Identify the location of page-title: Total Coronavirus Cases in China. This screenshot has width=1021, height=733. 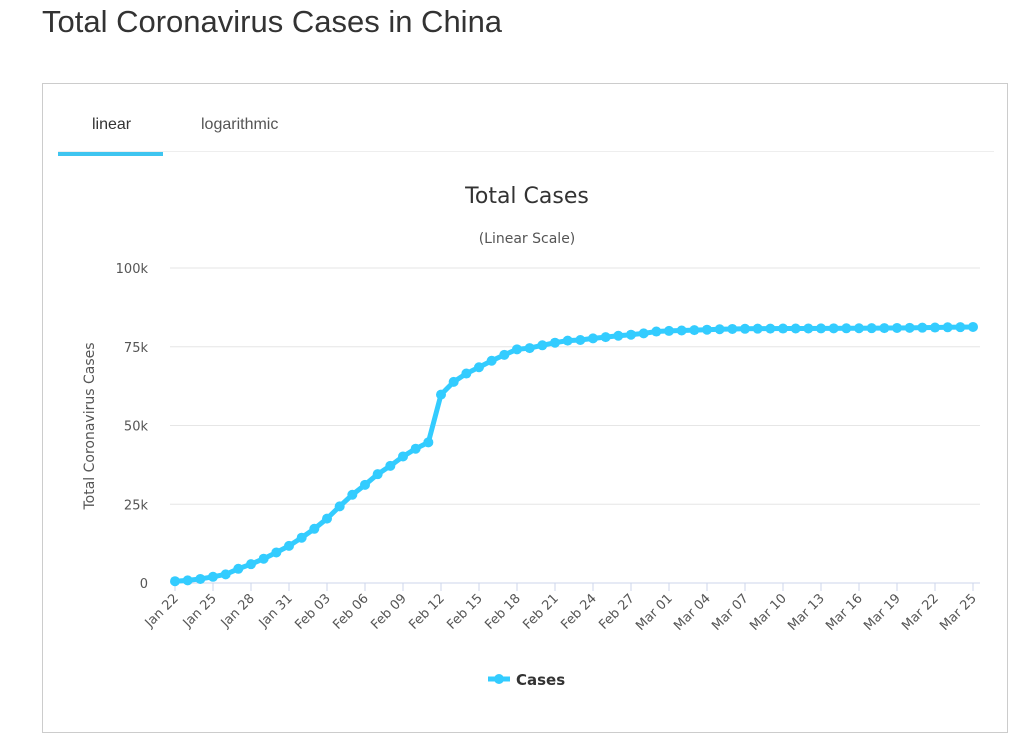
(272, 21).